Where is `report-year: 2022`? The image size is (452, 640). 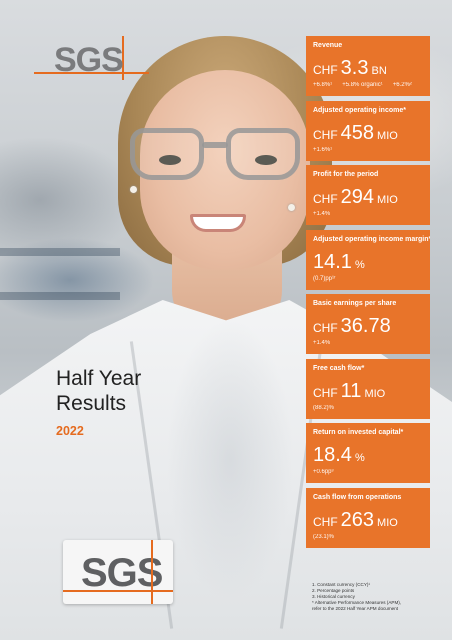
report-year: 2022 is located at coordinates (70, 431).